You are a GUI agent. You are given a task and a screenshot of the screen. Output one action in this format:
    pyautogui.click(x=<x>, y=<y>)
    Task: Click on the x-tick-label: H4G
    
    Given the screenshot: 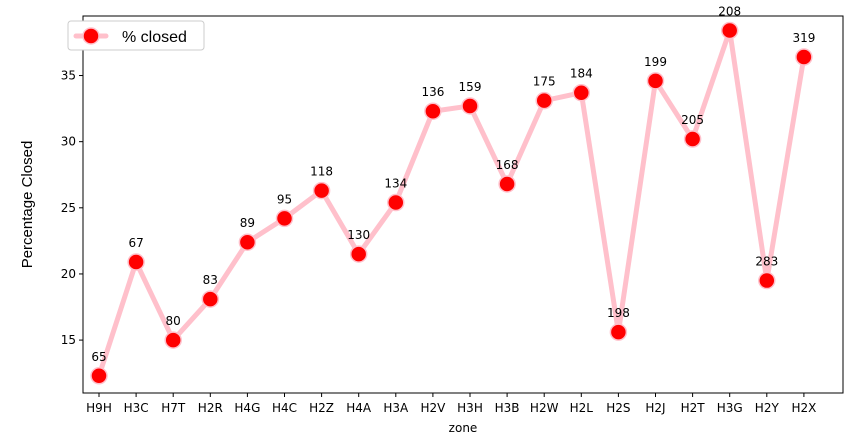 What is the action you would take?
    pyautogui.click(x=247, y=408)
    